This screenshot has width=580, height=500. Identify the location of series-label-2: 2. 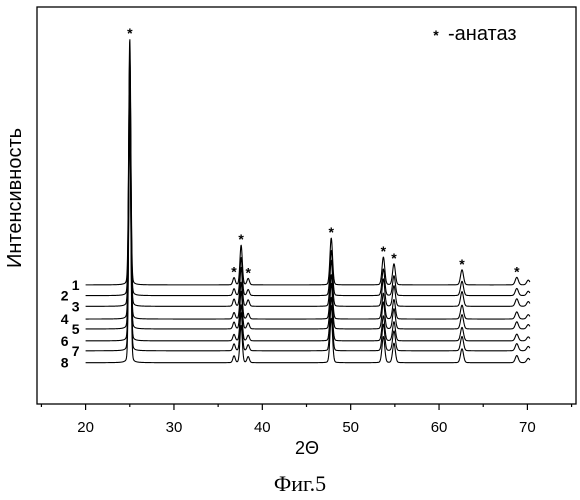
(65, 296).